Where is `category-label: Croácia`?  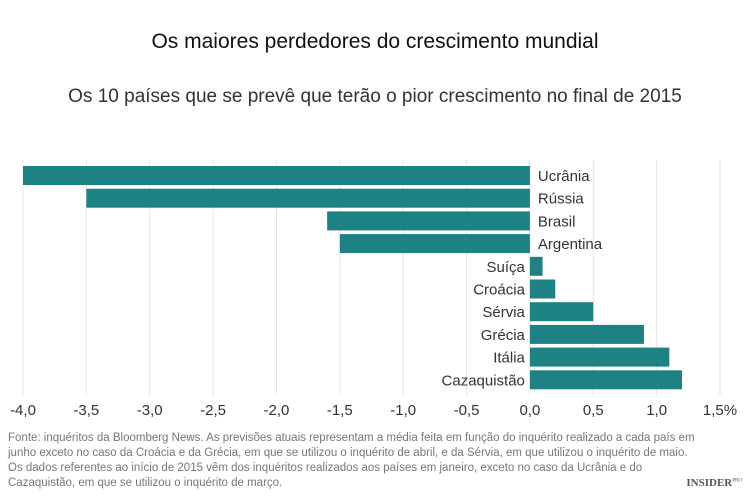 category-label: Croácia is located at coordinates (499, 290).